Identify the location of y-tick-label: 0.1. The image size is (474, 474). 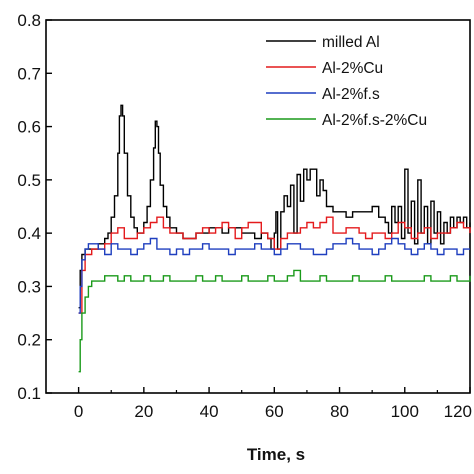
(29, 393).